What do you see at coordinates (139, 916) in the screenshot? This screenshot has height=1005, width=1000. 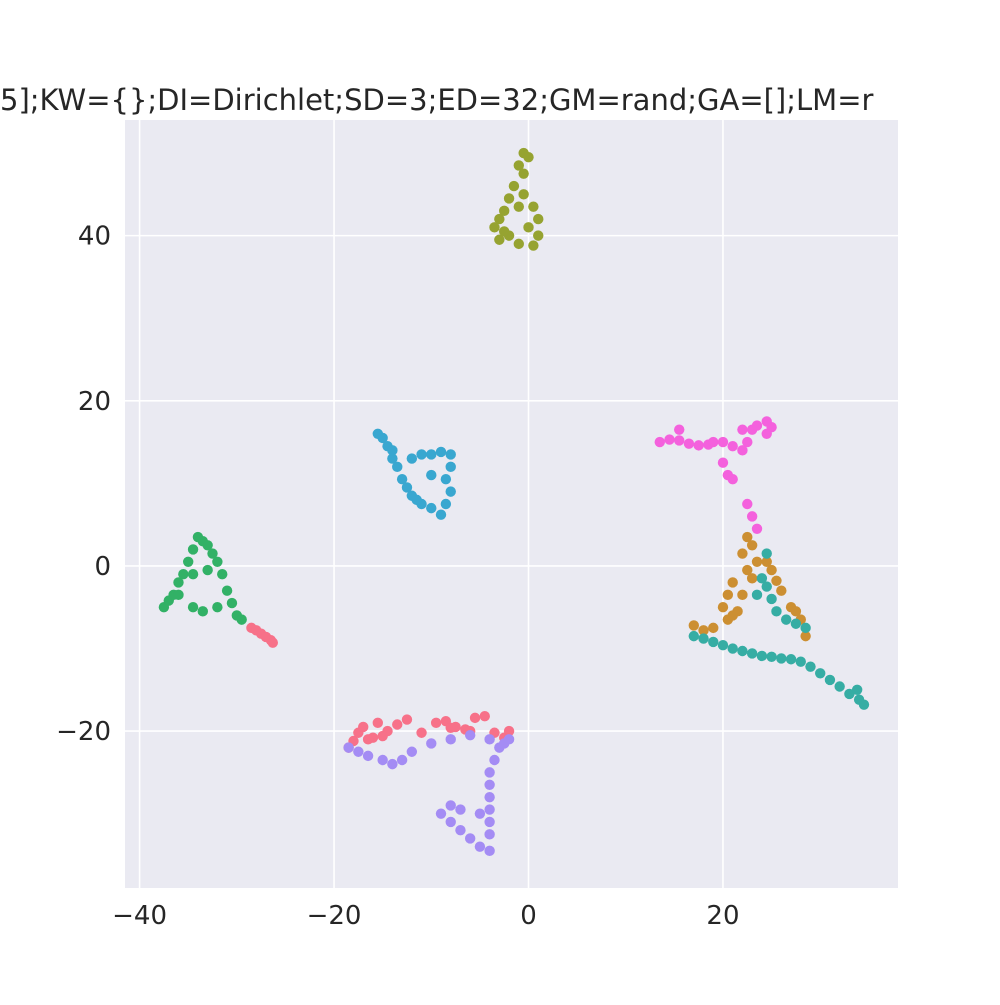 I see `x-tick-label: −40` at bounding box center [139, 916].